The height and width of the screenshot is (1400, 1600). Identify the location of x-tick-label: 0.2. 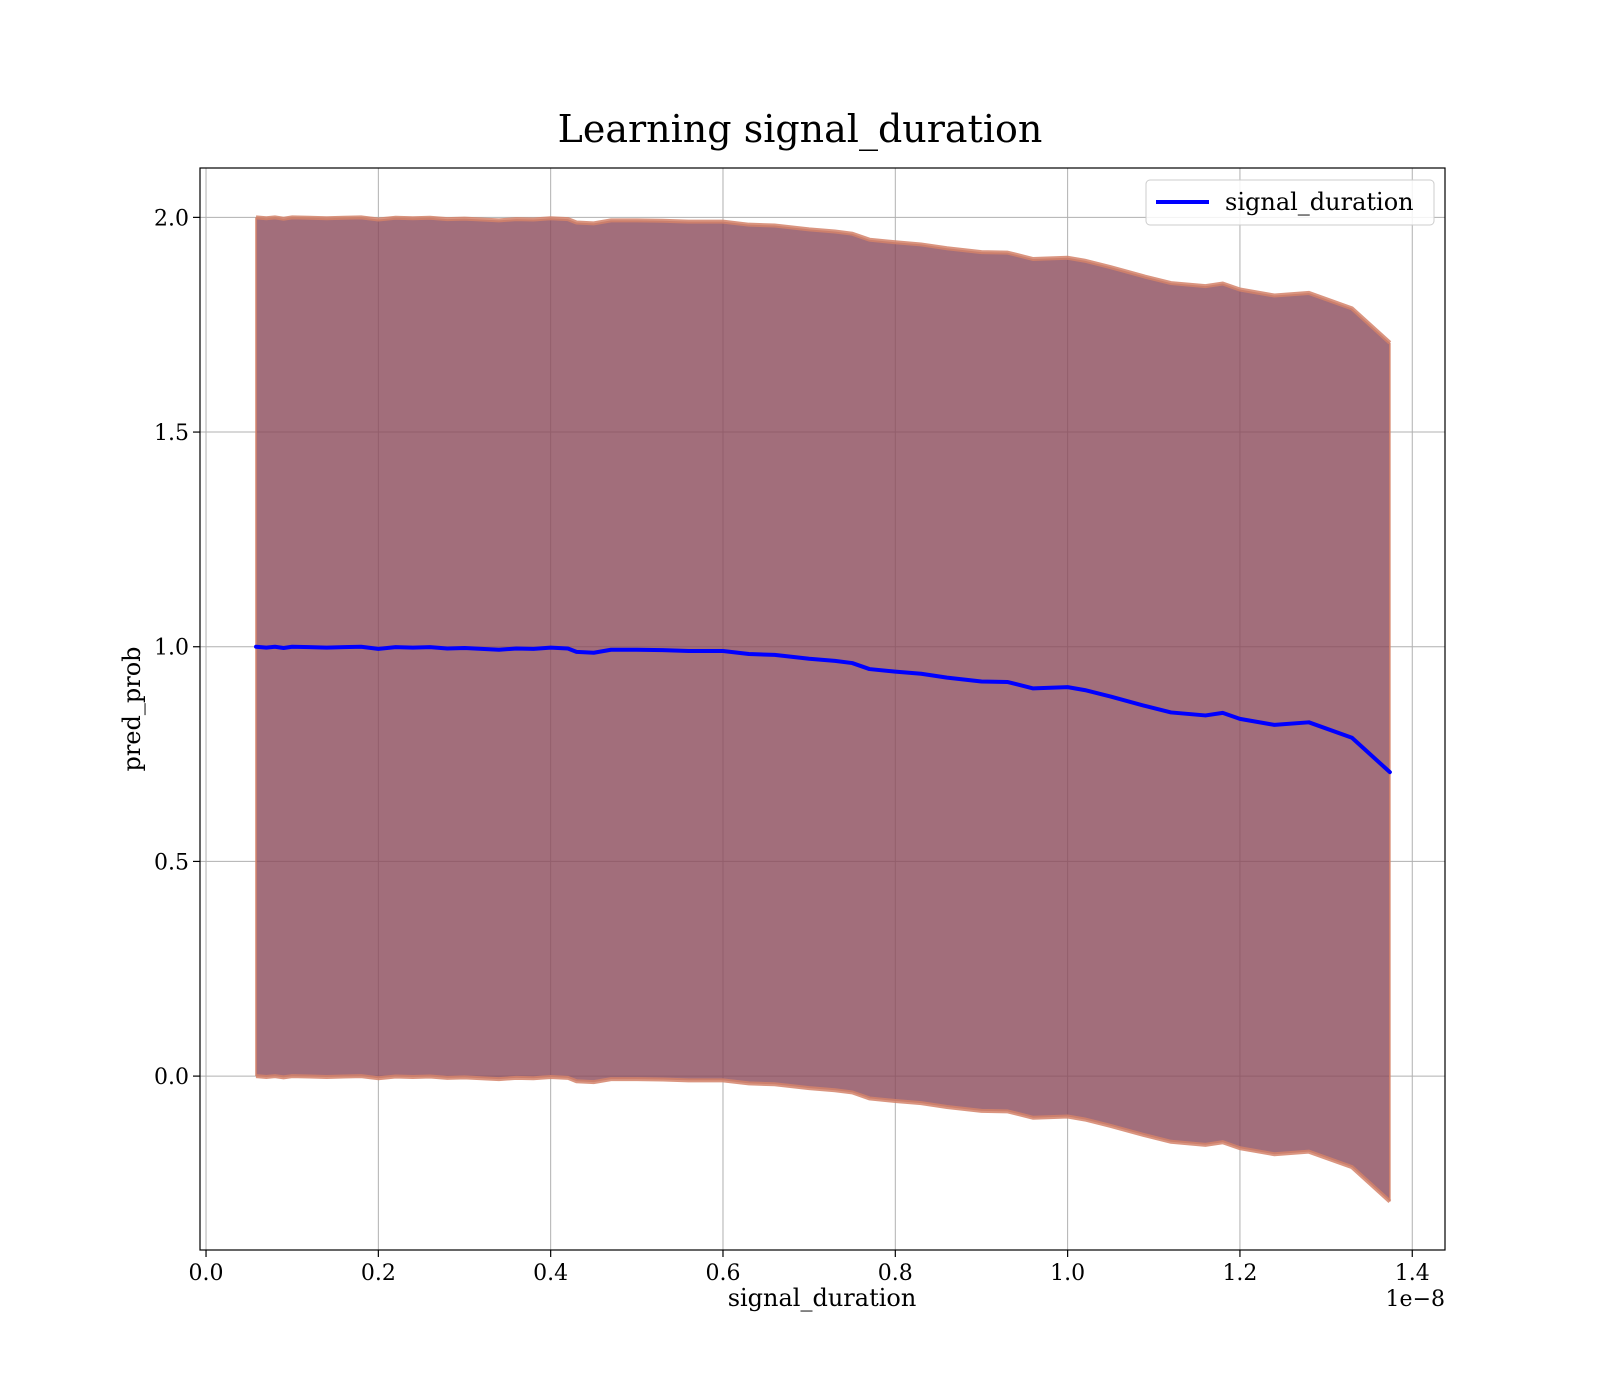
(378, 1273).